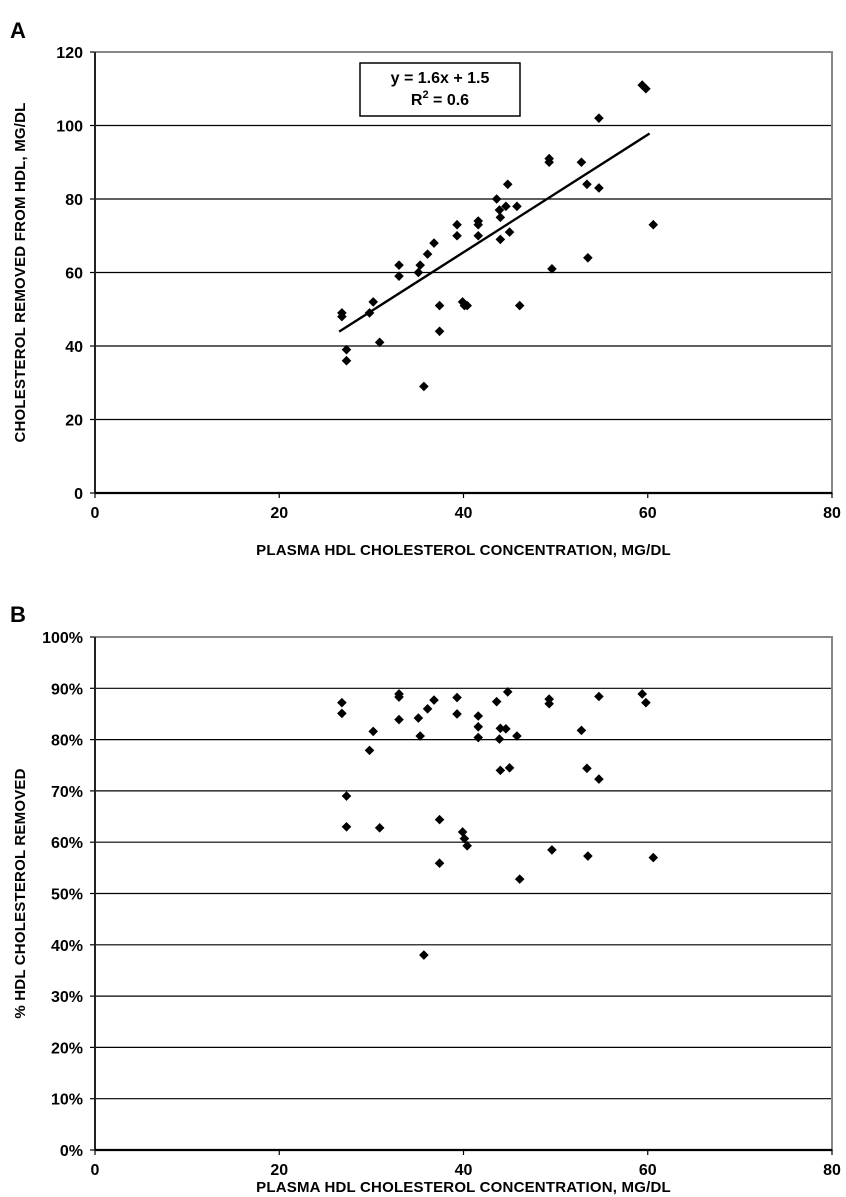 Image resolution: width=846 pixels, height=1197 pixels. I want to click on panel-b-y-tick-label: 30%, so click(67, 997).